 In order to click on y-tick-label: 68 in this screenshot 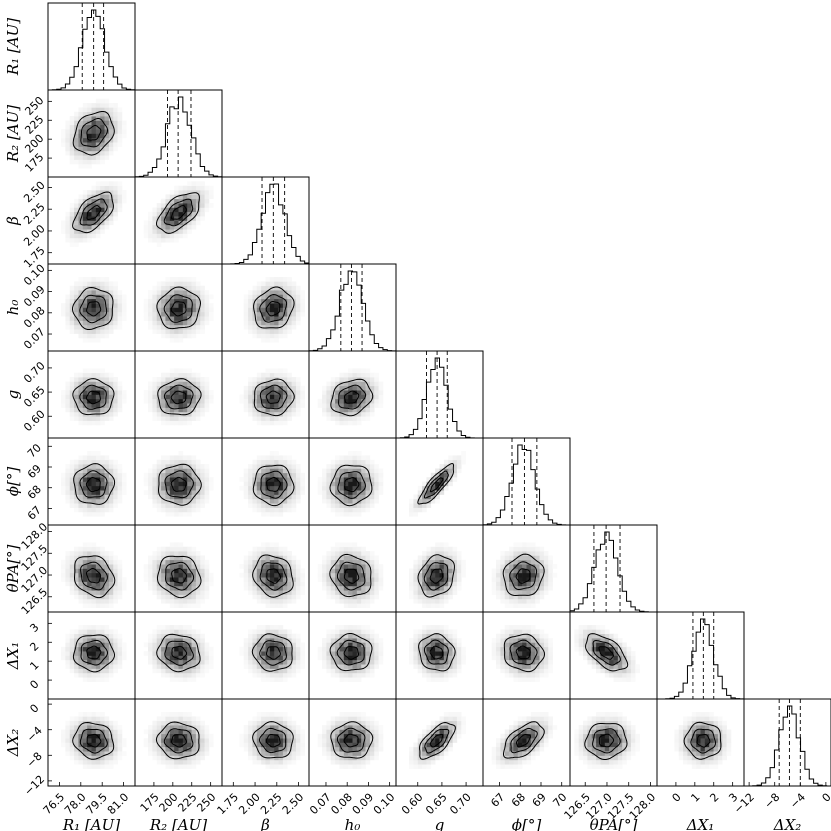, I will do `click(34, 492)`.